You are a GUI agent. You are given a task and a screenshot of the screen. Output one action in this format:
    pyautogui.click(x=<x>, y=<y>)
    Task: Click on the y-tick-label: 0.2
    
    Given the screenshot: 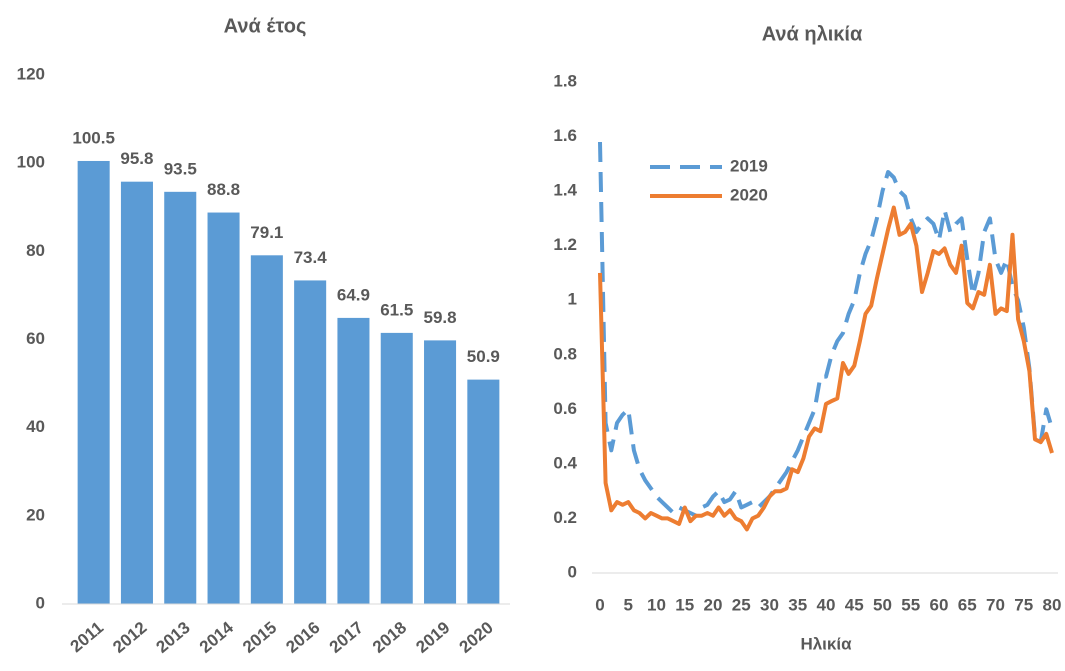 What is the action you would take?
    pyautogui.click(x=565, y=517)
    